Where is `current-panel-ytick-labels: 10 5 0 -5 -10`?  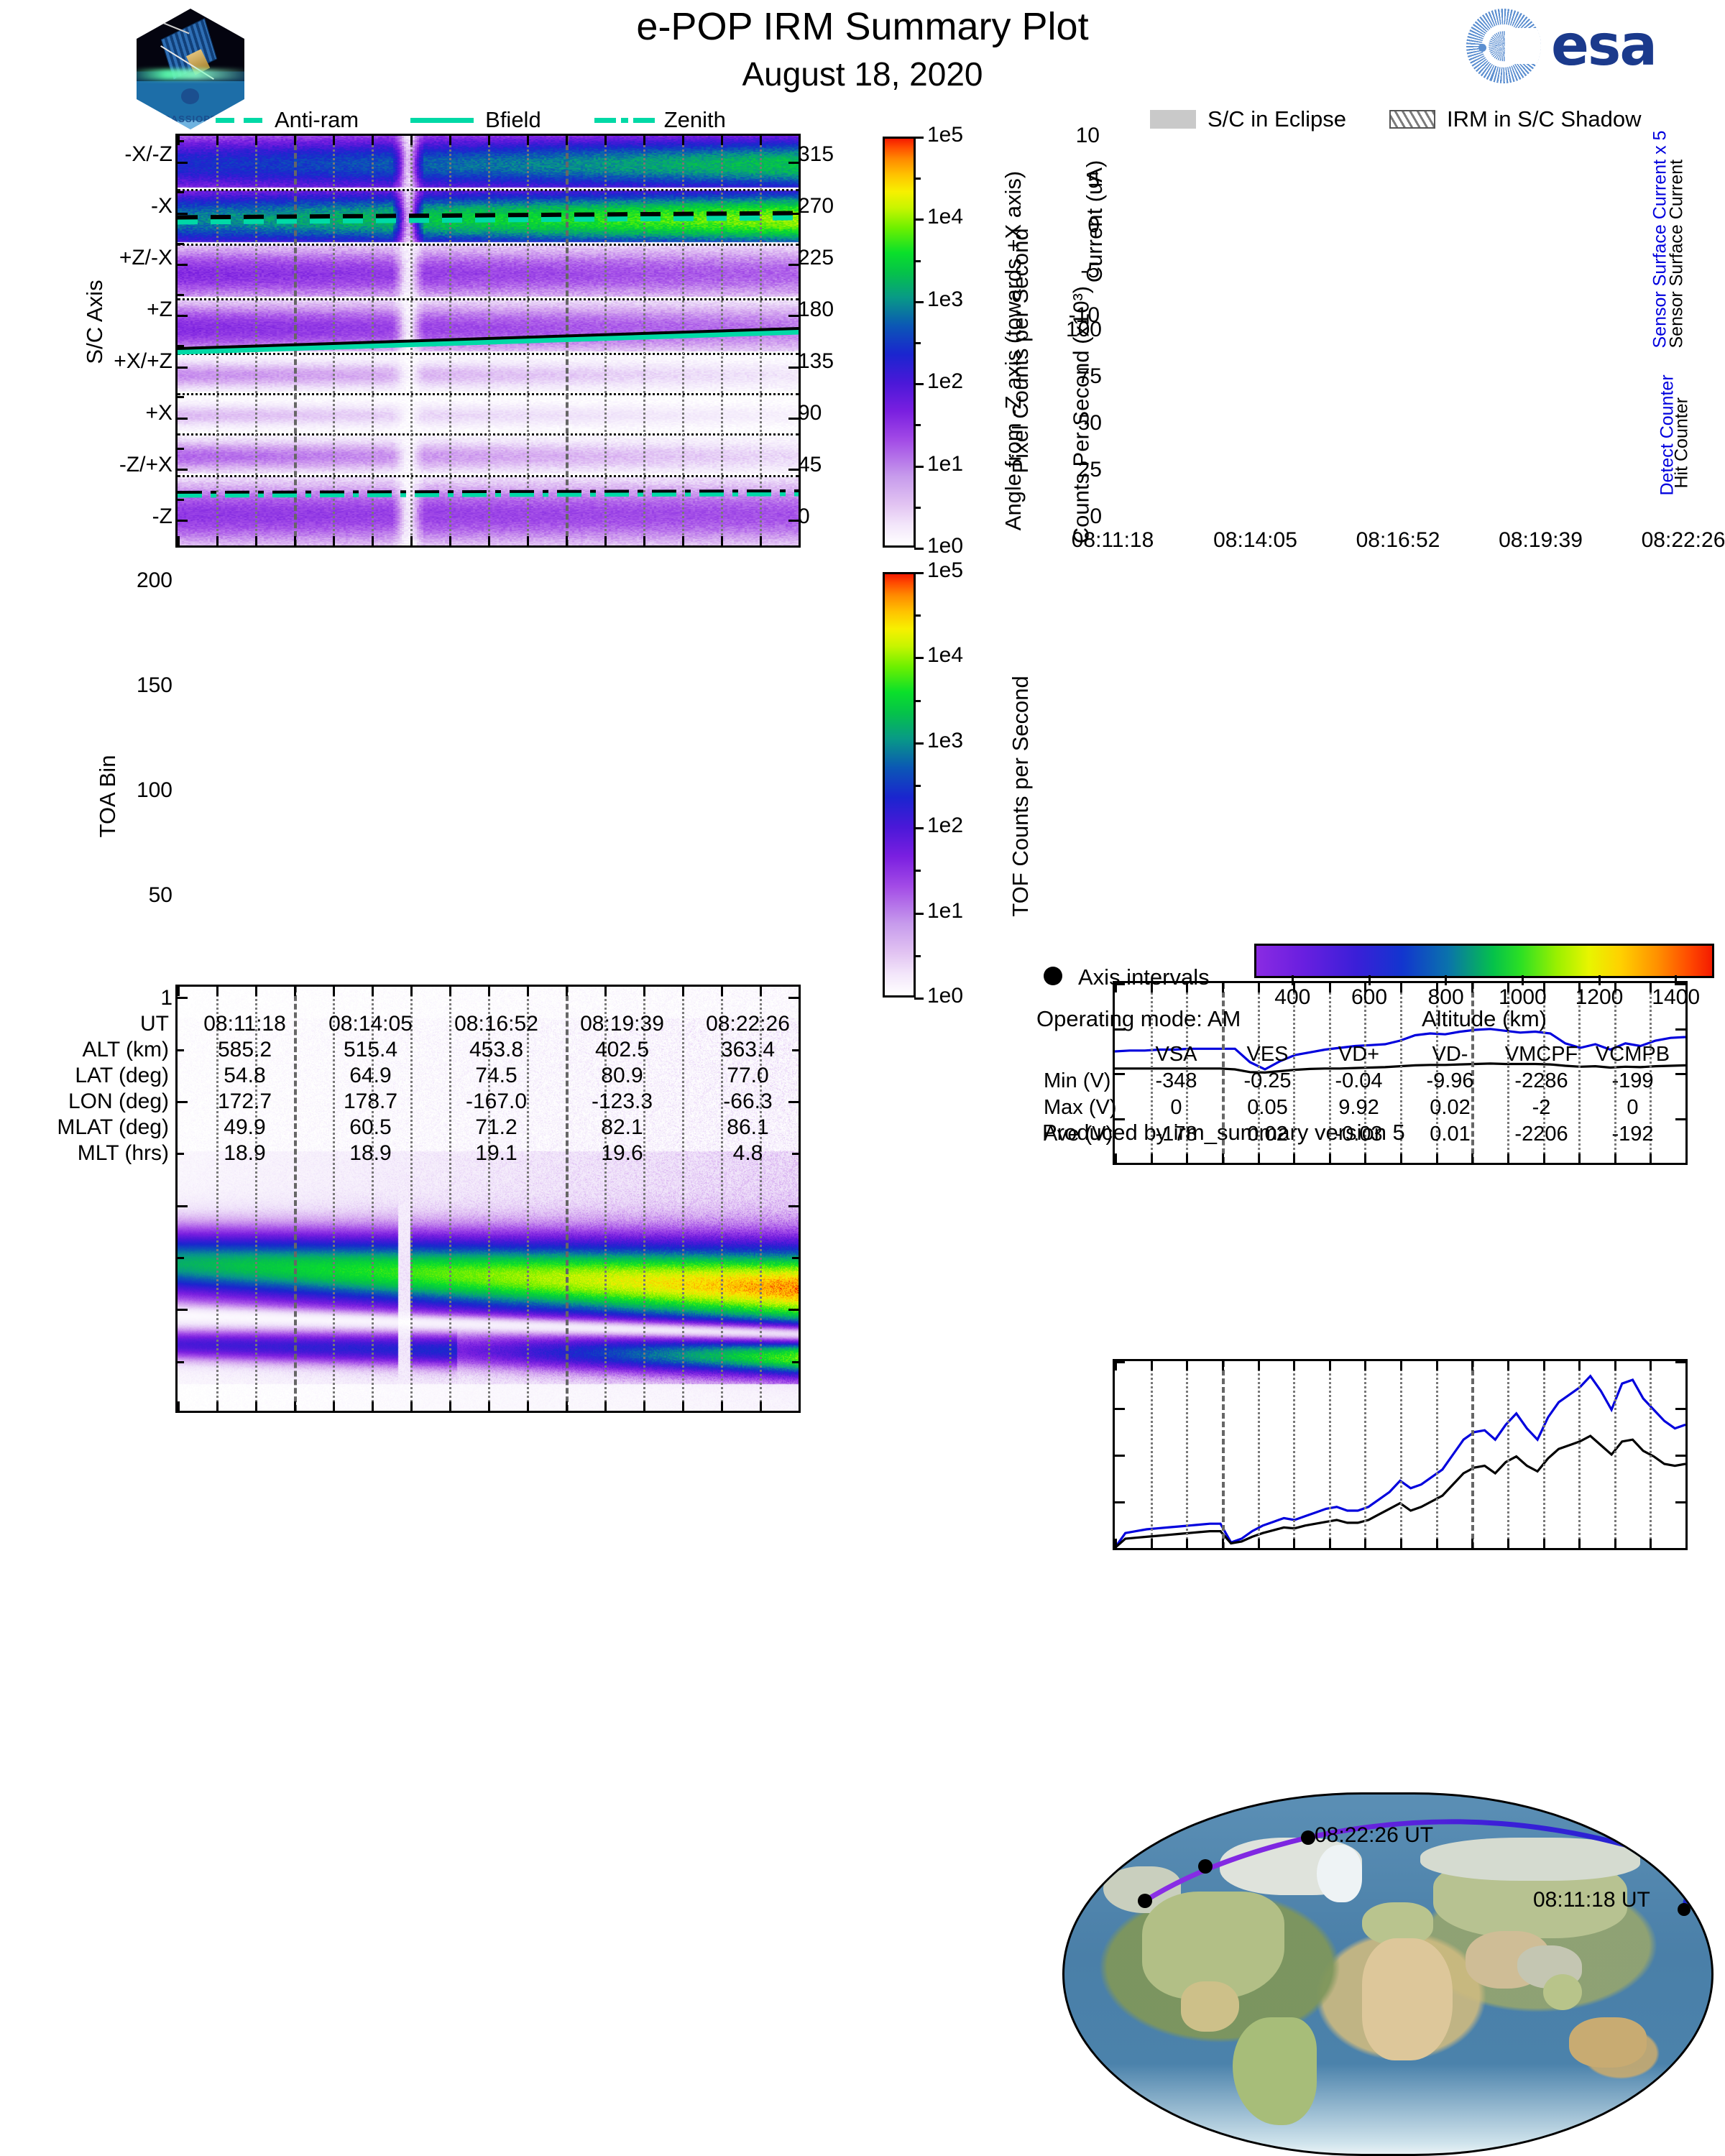
current-panel-ytick-labels: 10 5 0 -5 -10 is located at coordinates (1074, 225).